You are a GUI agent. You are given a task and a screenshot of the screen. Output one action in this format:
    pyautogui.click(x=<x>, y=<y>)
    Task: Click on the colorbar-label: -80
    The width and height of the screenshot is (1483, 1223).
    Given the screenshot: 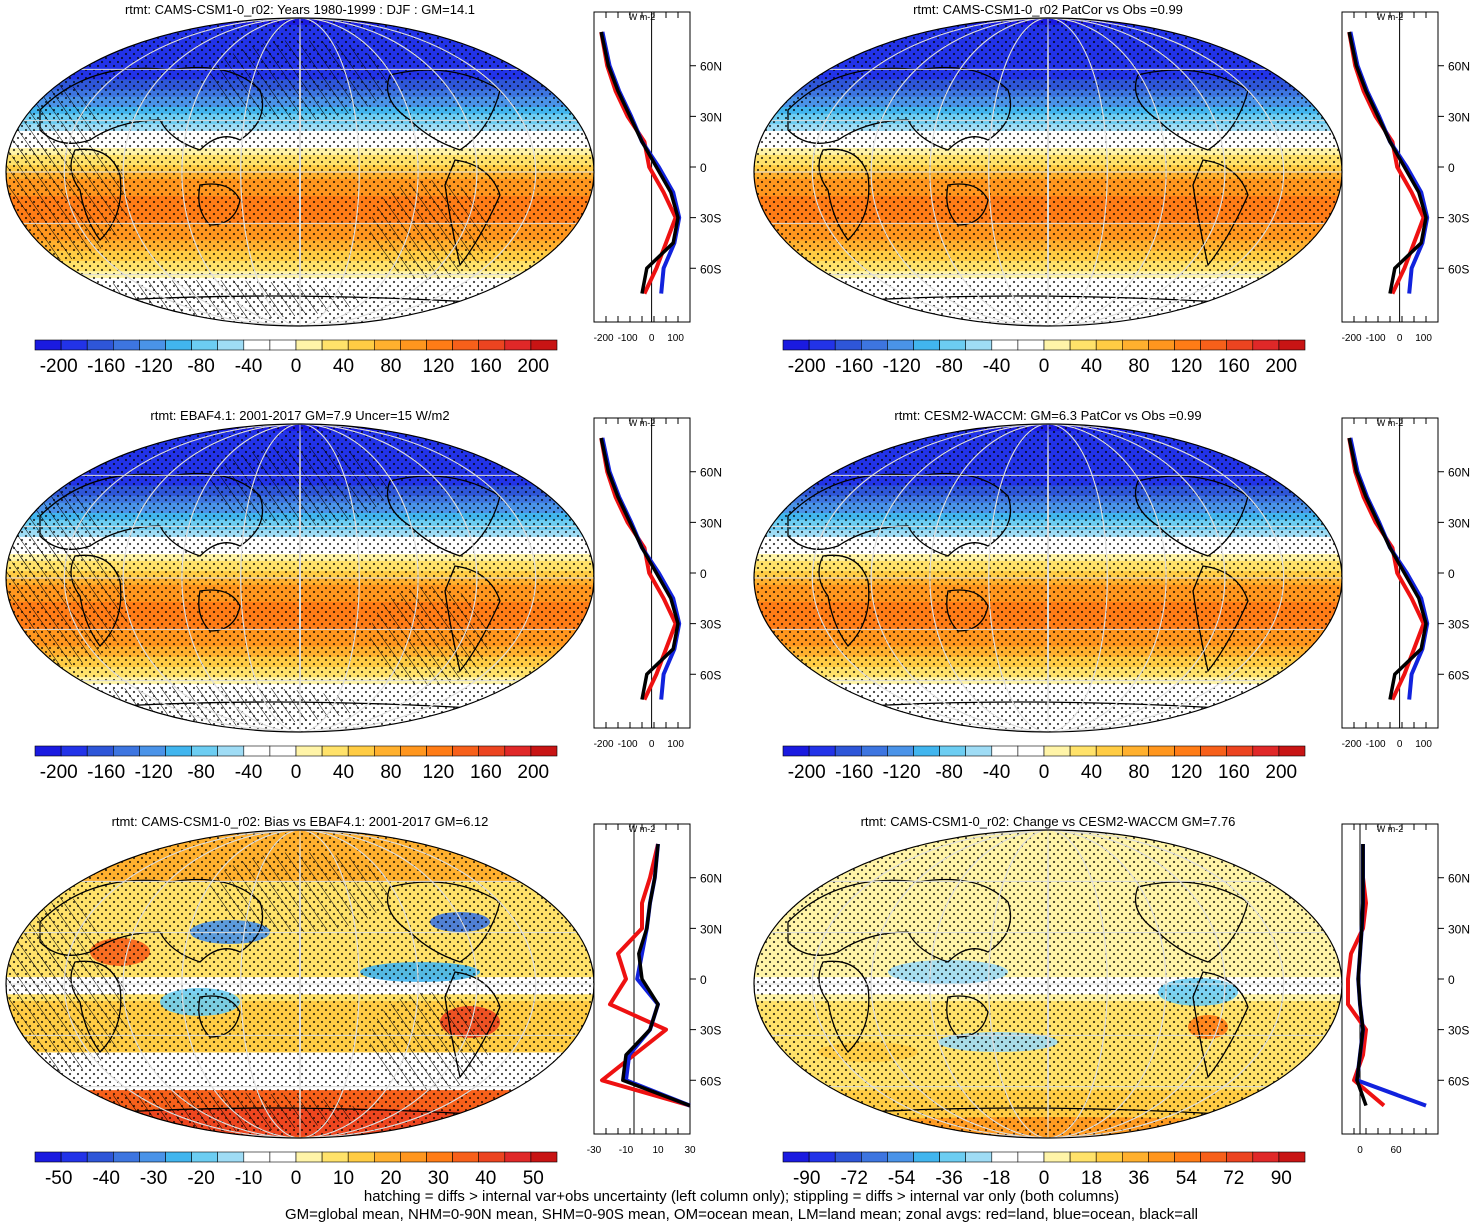 What is the action you would take?
    pyautogui.click(x=200, y=772)
    